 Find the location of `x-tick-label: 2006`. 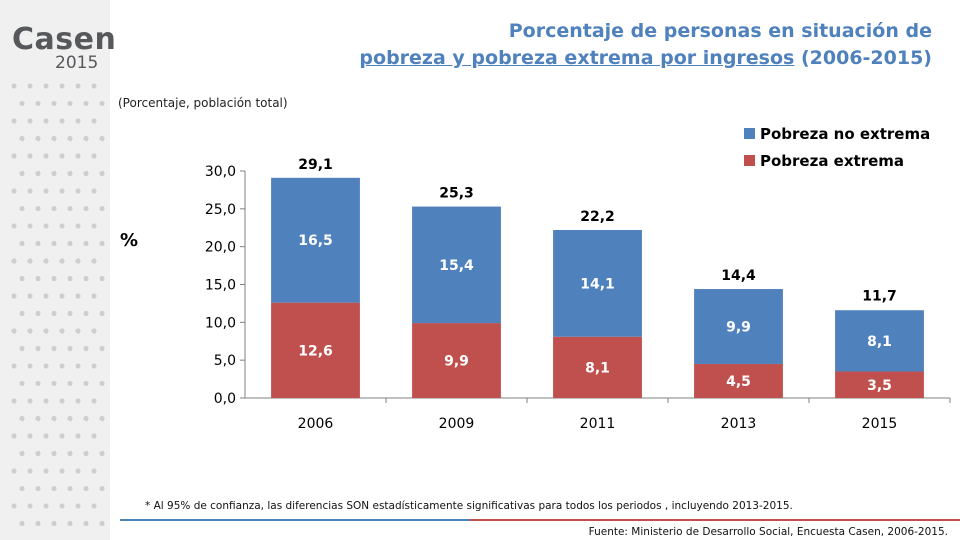

x-tick-label: 2006 is located at coordinates (316, 424).